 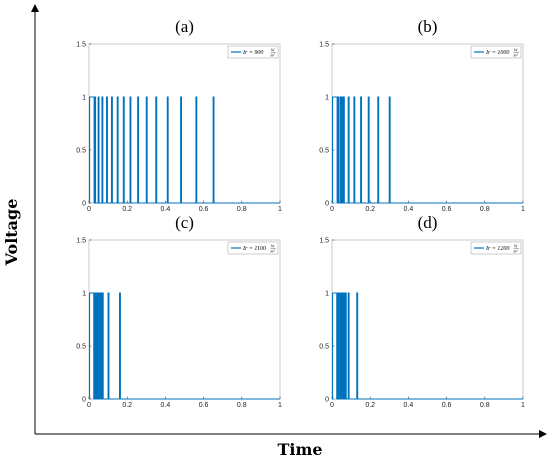 I want to click on panel-label: (d), so click(x=428, y=222).